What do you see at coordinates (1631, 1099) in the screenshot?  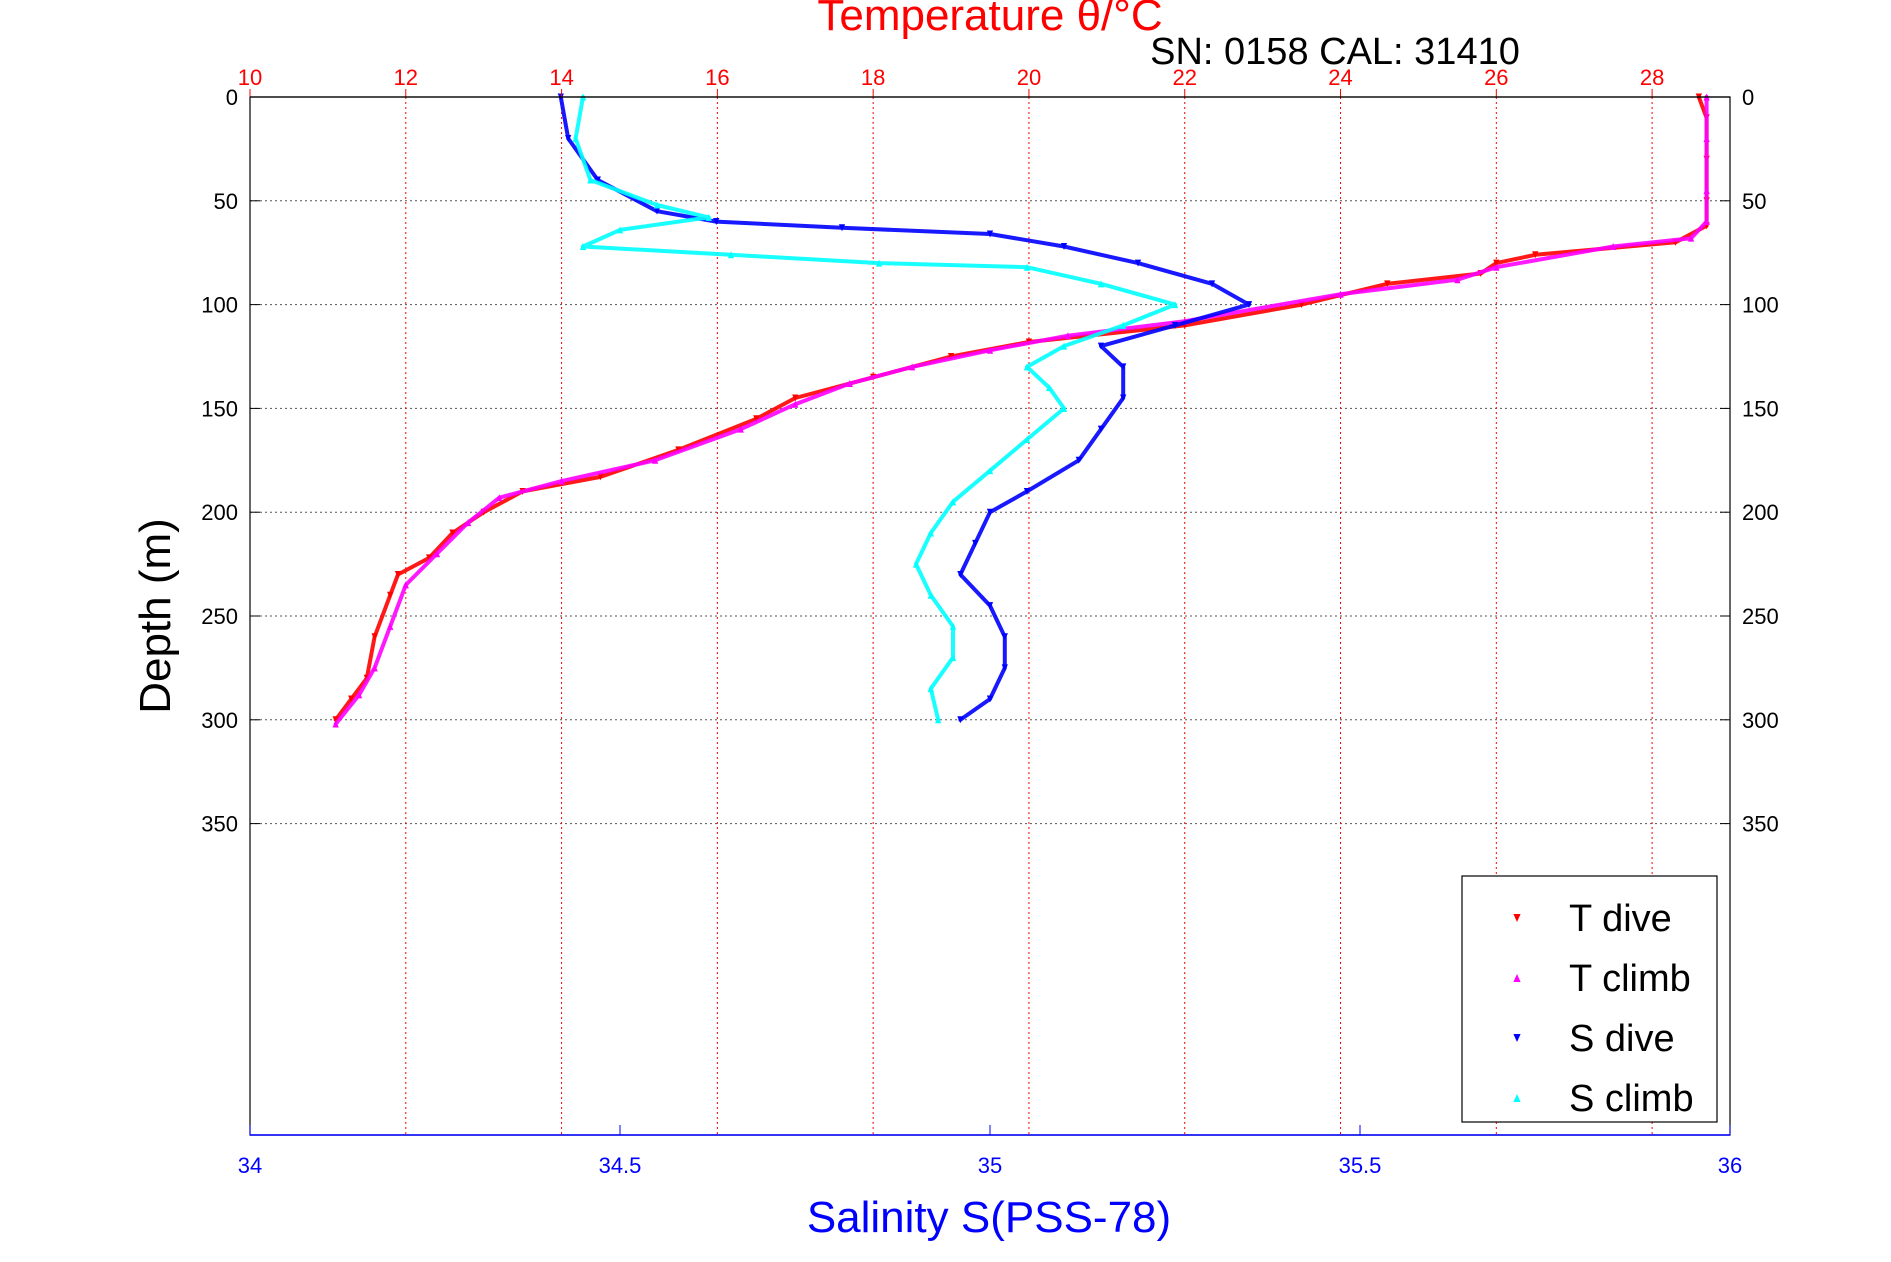 I see `legend-label-s-climb: S climb` at bounding box center [1631, 1099].